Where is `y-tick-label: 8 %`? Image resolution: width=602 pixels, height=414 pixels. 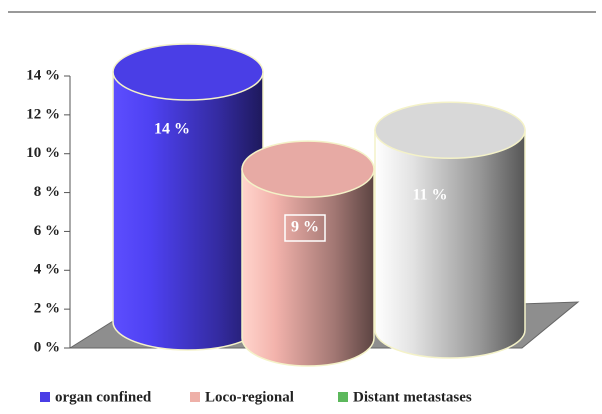
y-tick-label: 8 % is located at coordinates (47, 192).